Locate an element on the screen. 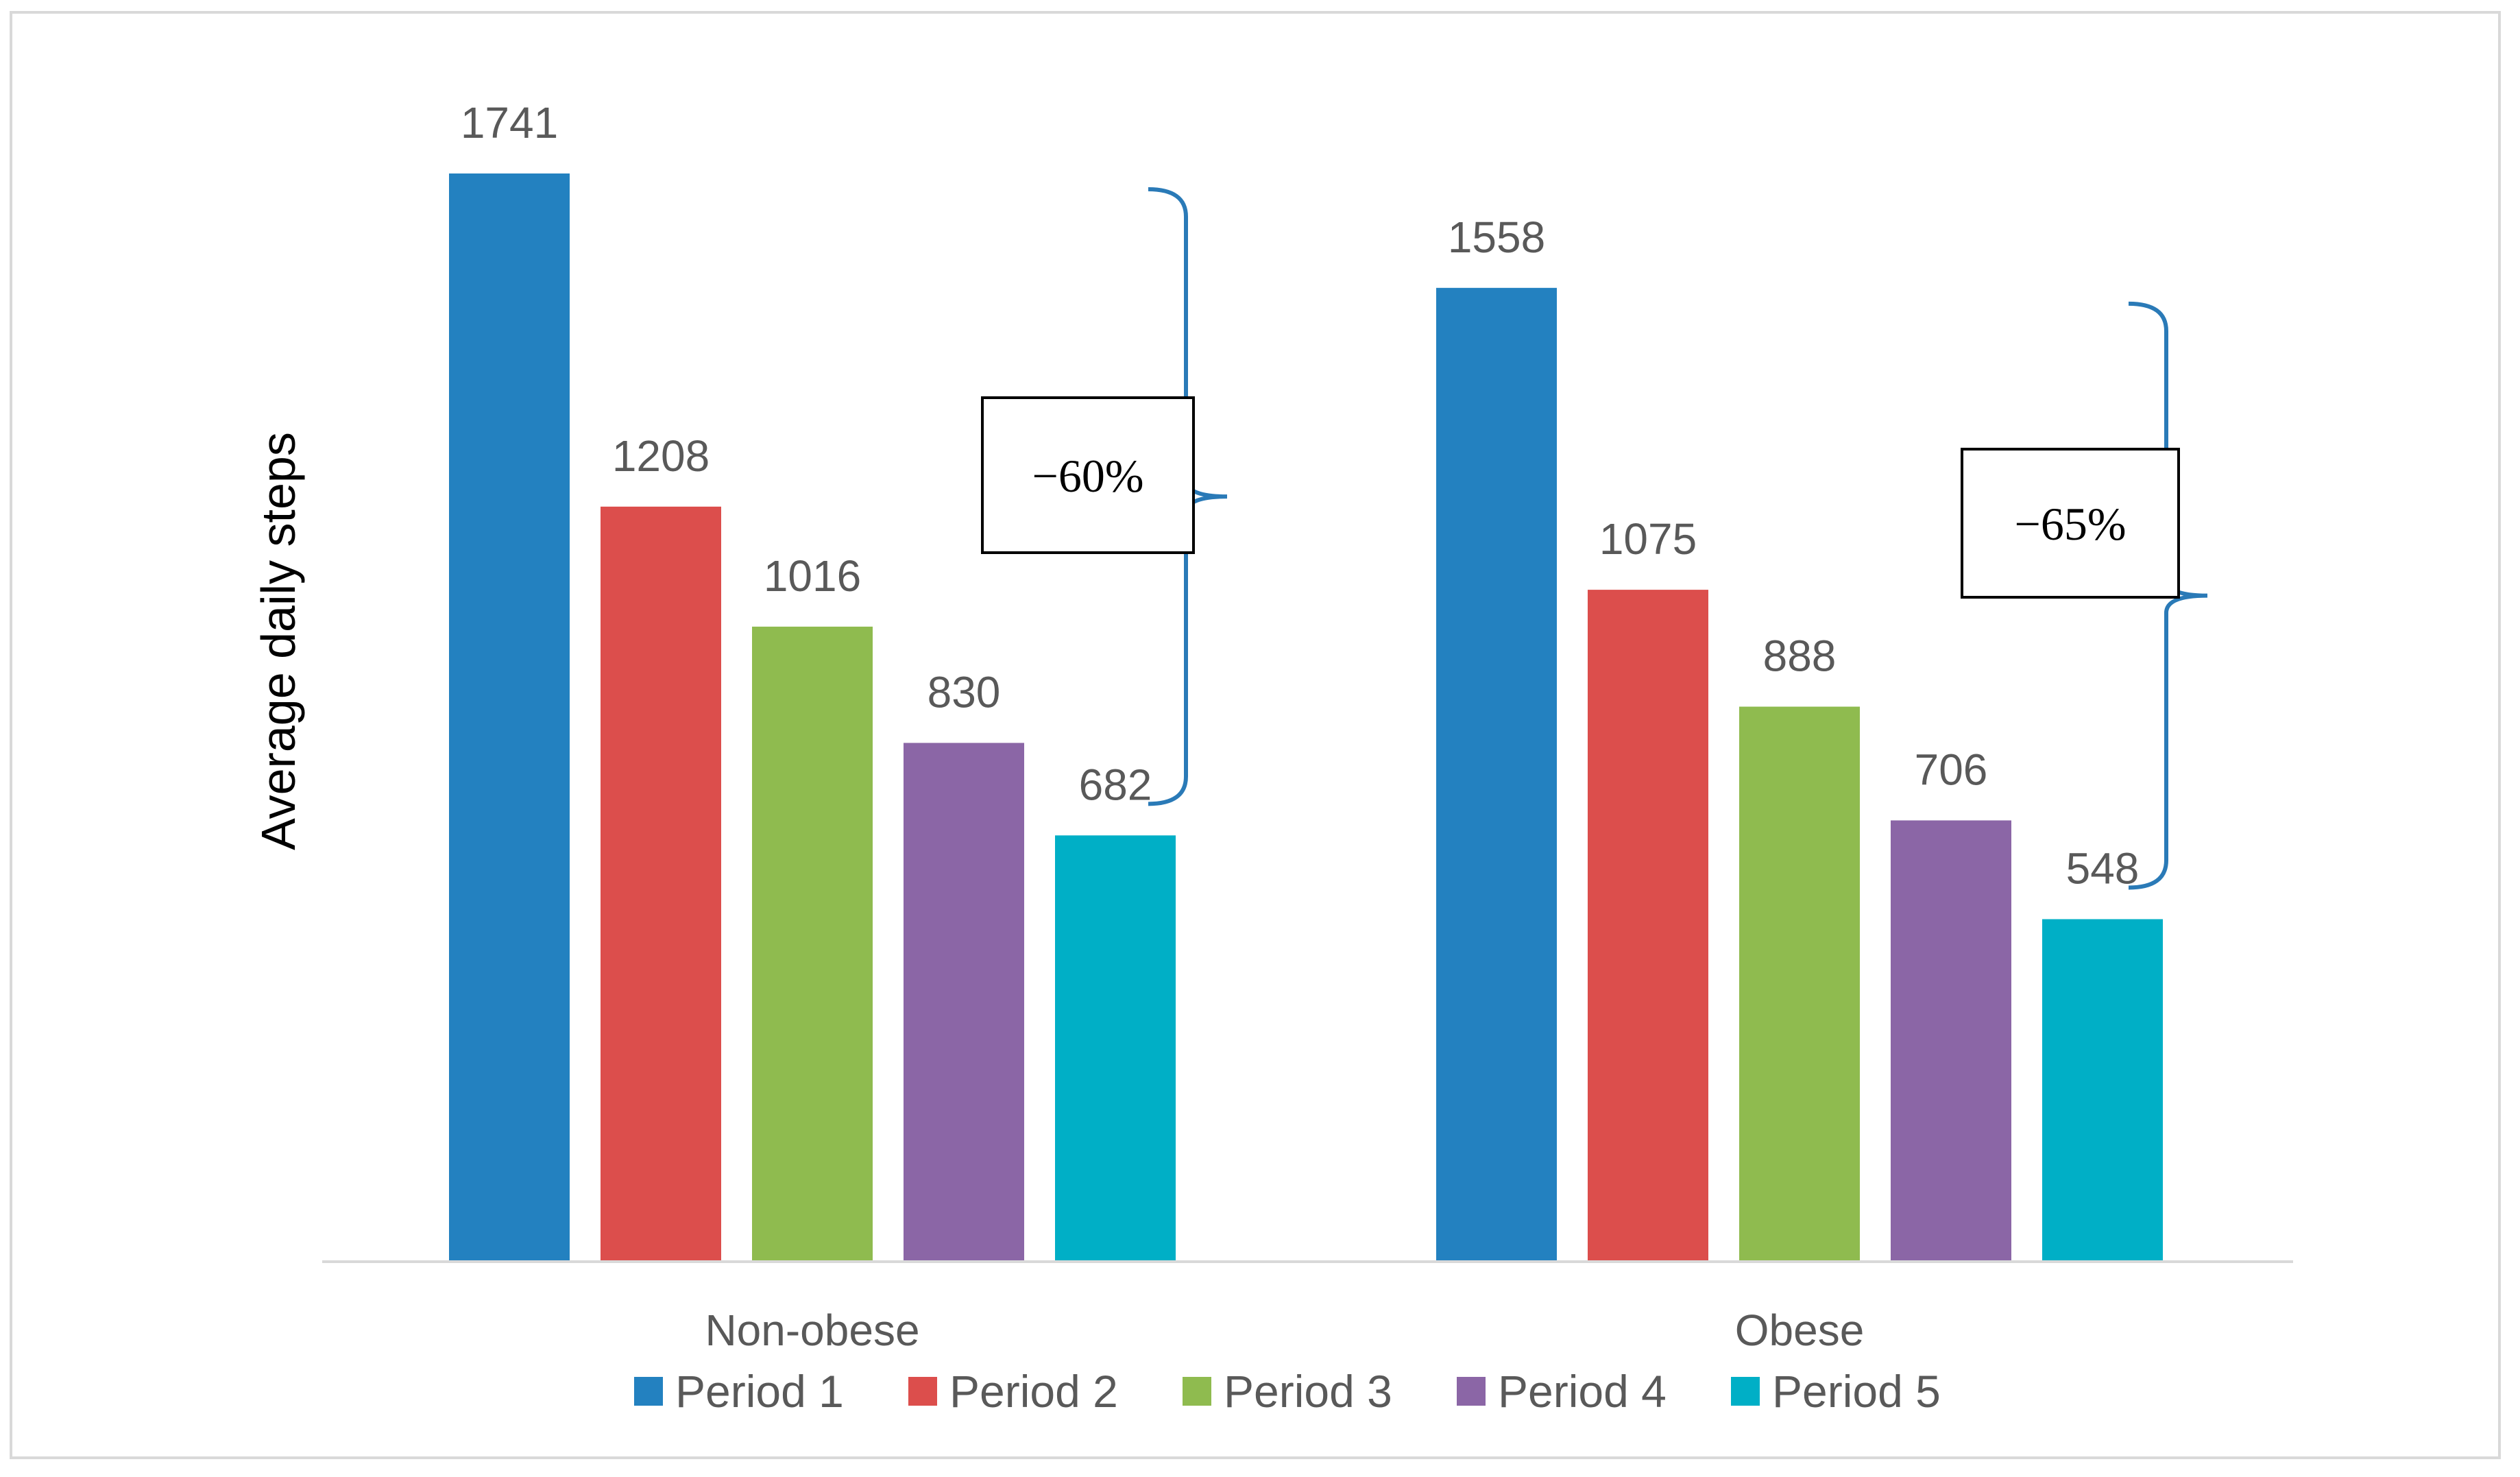 The image size is (2520, 1477). brace-non-obese is located at coordinates (1188, 496).